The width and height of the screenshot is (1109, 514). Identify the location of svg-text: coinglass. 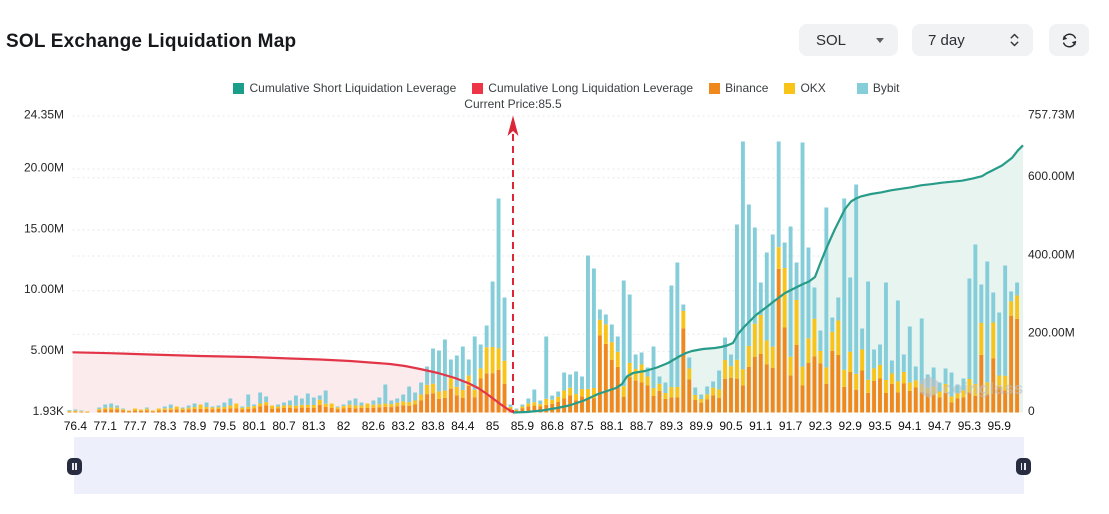
(983, 389).